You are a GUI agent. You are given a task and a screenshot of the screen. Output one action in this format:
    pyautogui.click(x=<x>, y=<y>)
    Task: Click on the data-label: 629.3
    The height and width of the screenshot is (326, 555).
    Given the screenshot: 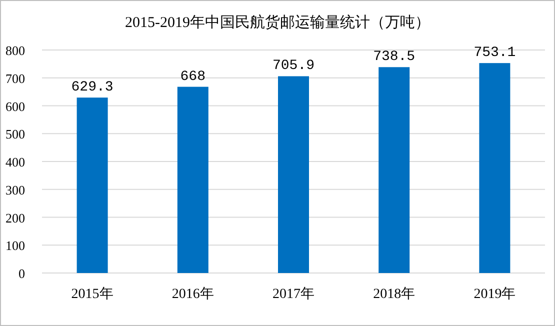 What is the action you would take?
    pyautogui.click(x=92, y=88)
    